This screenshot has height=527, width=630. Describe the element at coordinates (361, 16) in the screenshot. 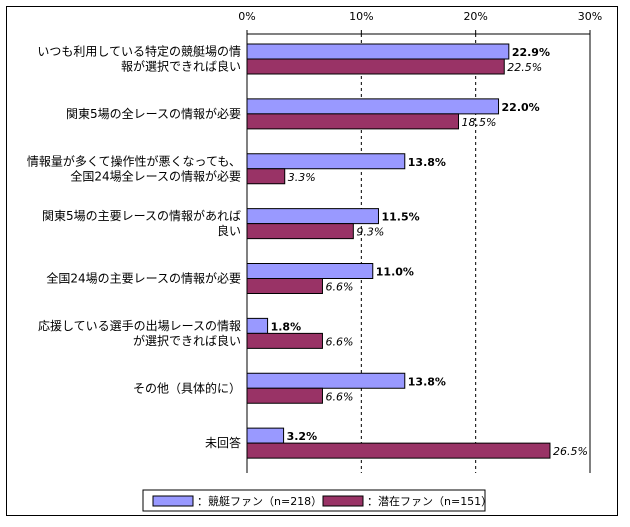

I see `tick-label: 10%` at that location.